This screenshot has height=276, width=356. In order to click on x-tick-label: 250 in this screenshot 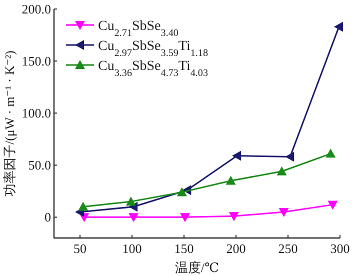, I will do `click(288, 248)`.